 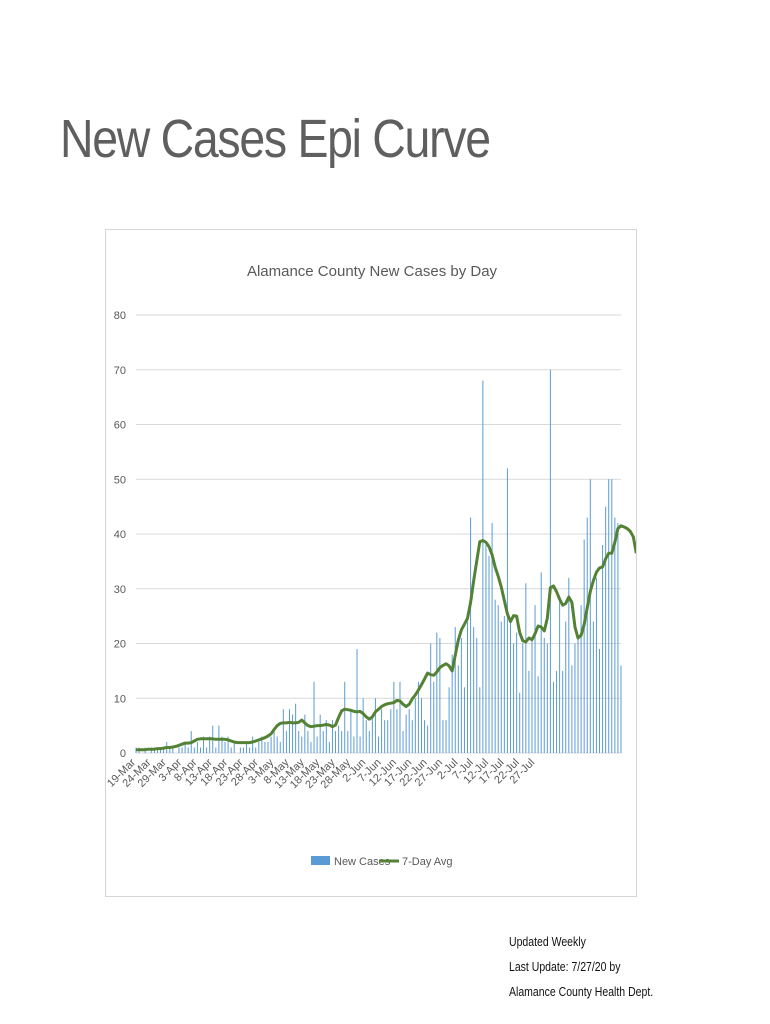 I want to click on y-tick-label-60: 60, so click(x=120, y=426).